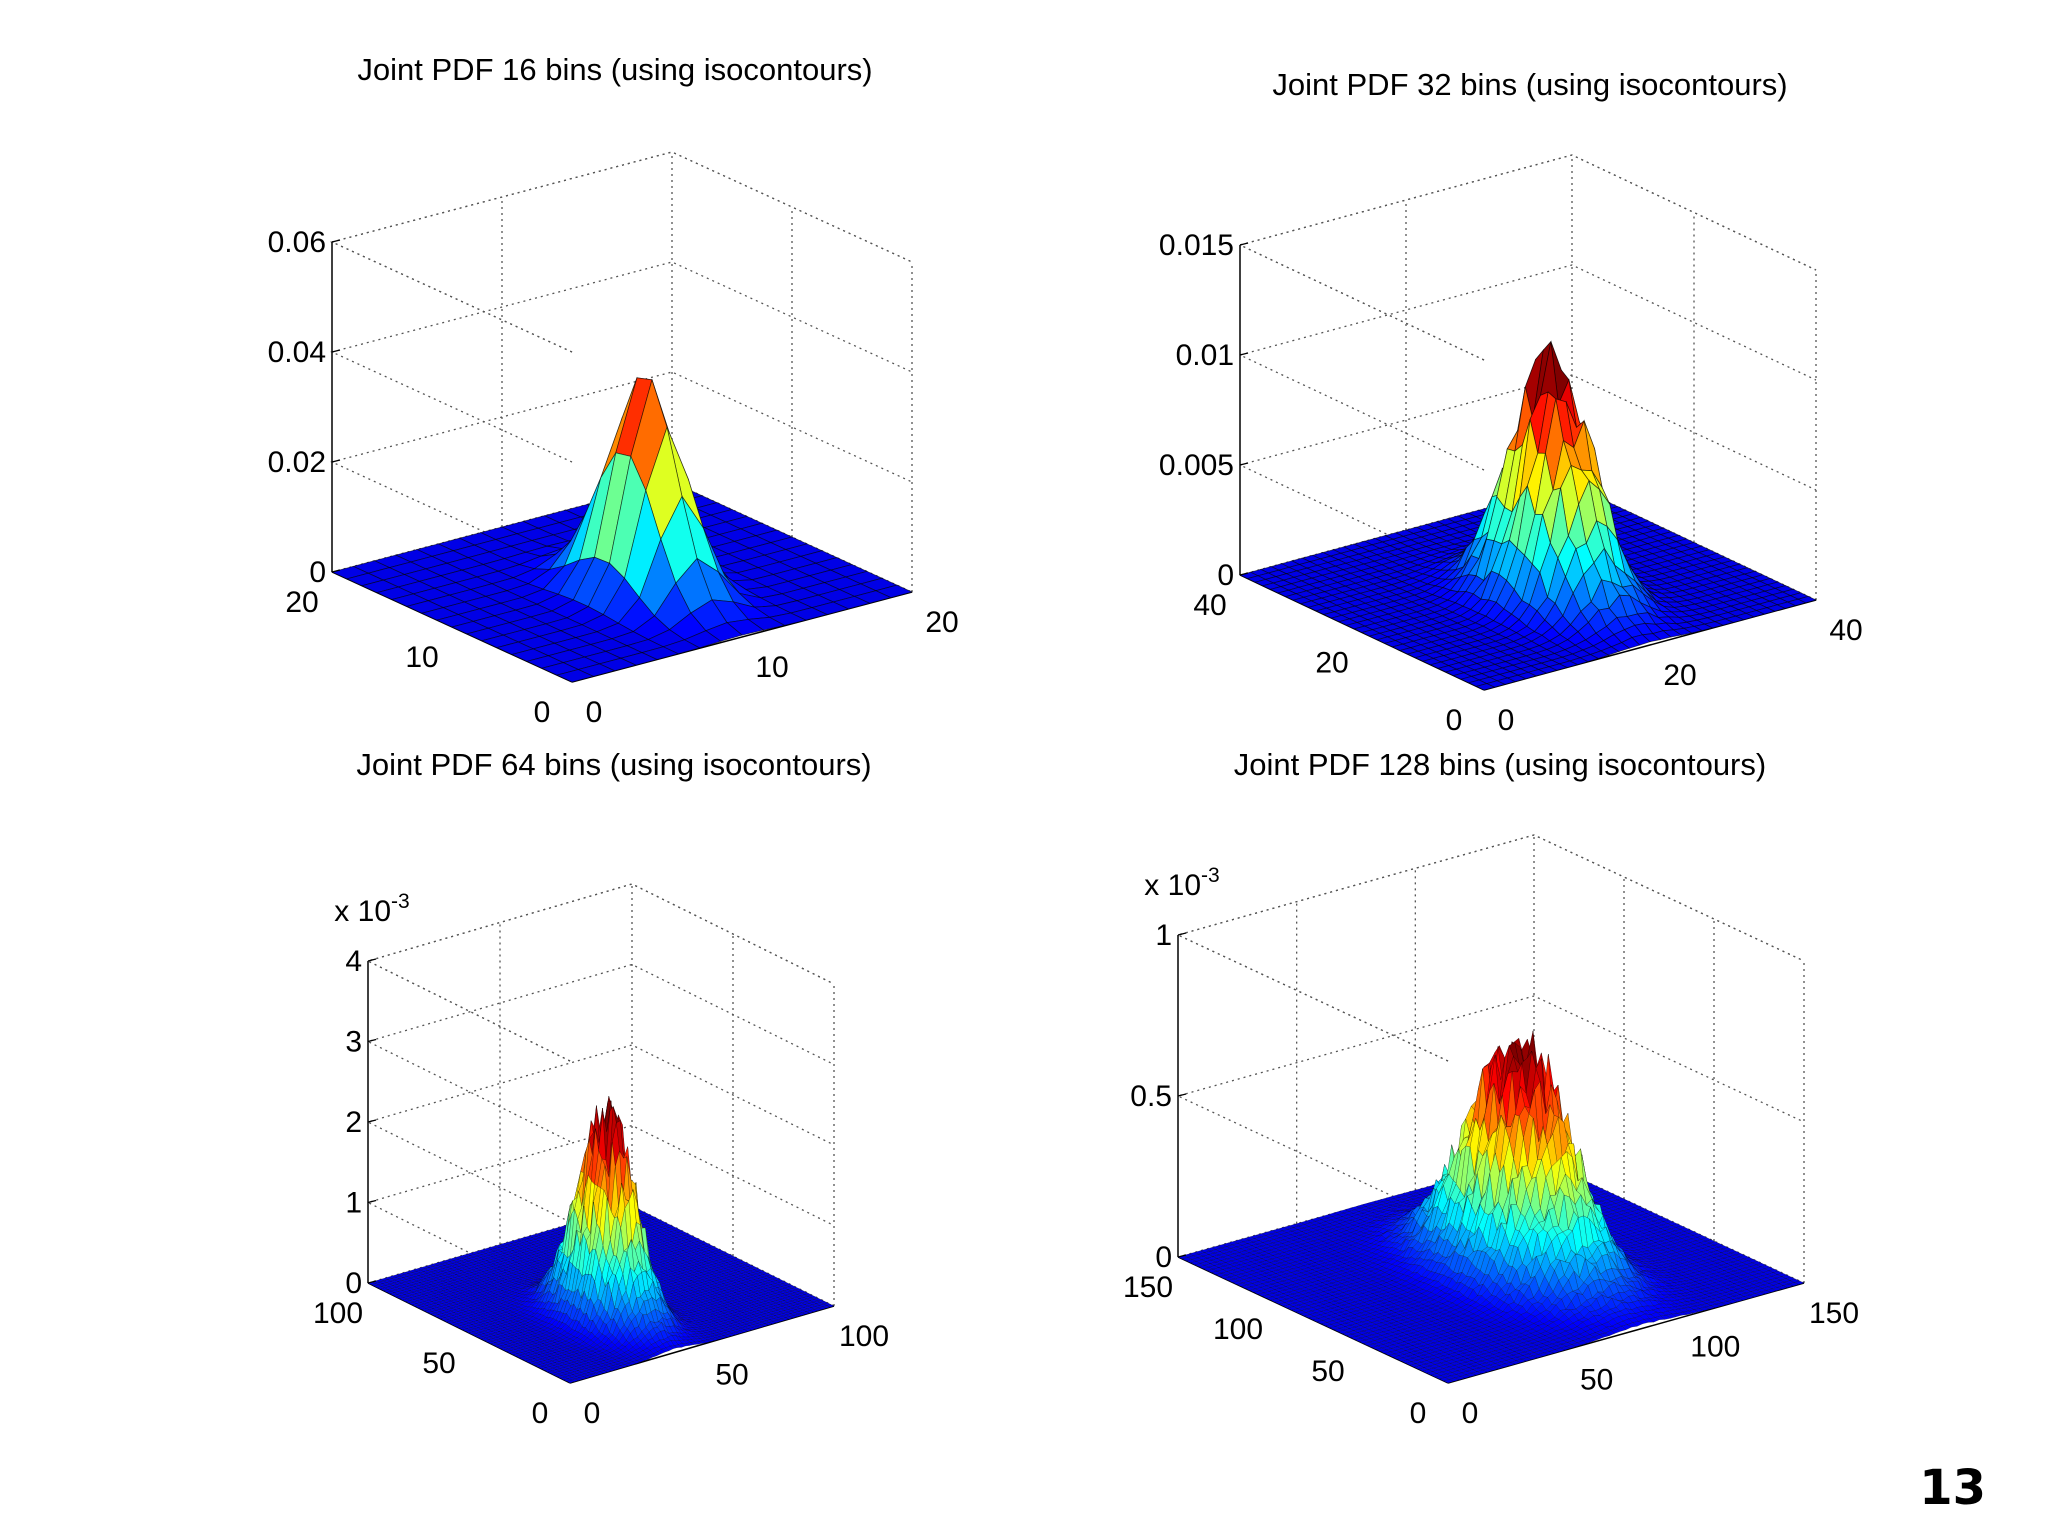 The image size is (2048, 1536). Describe the element at coordinates (771, 667) in the screenshot. I see `x-tick-label: 10` at that location.